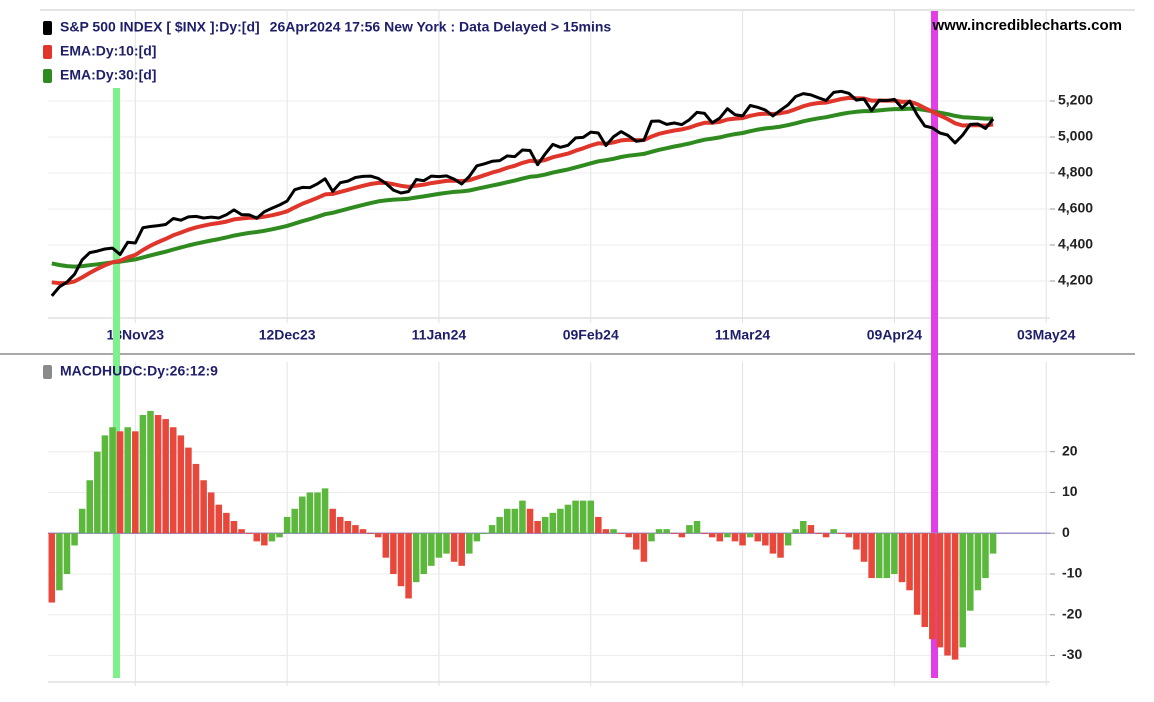 The height and width of the screenshot is (702, 1154). Describe the element at coordinates (1072, 573) in the screenshot. I see `y-tick-label: -10` at that location.